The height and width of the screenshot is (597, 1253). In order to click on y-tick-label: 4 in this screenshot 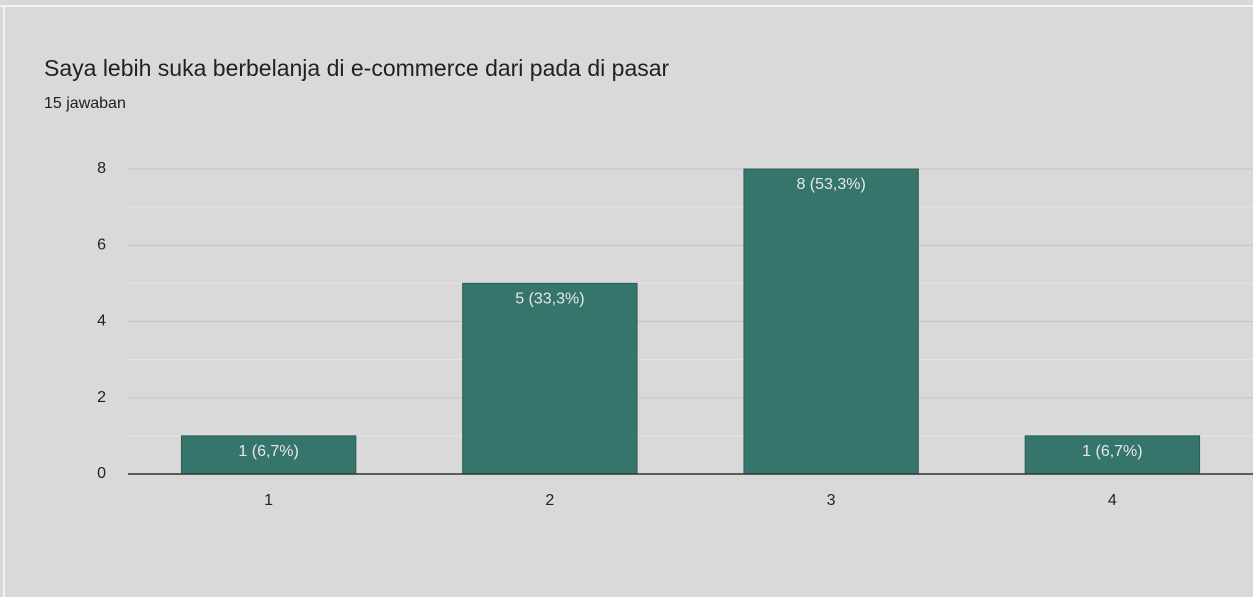, I will do `click(101, 321)`.